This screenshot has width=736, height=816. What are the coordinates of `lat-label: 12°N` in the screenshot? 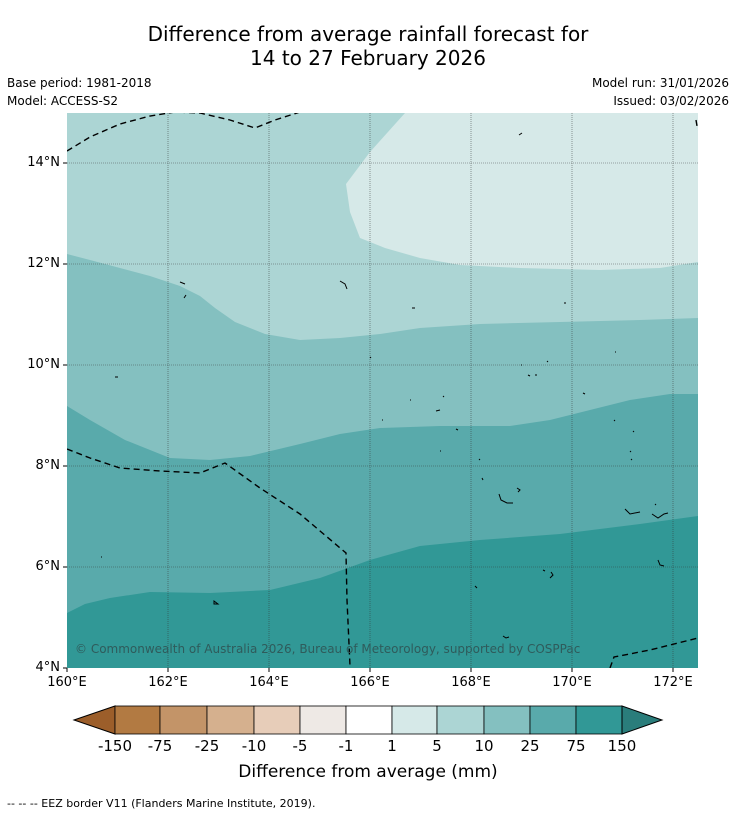 It's located at (43, 263).